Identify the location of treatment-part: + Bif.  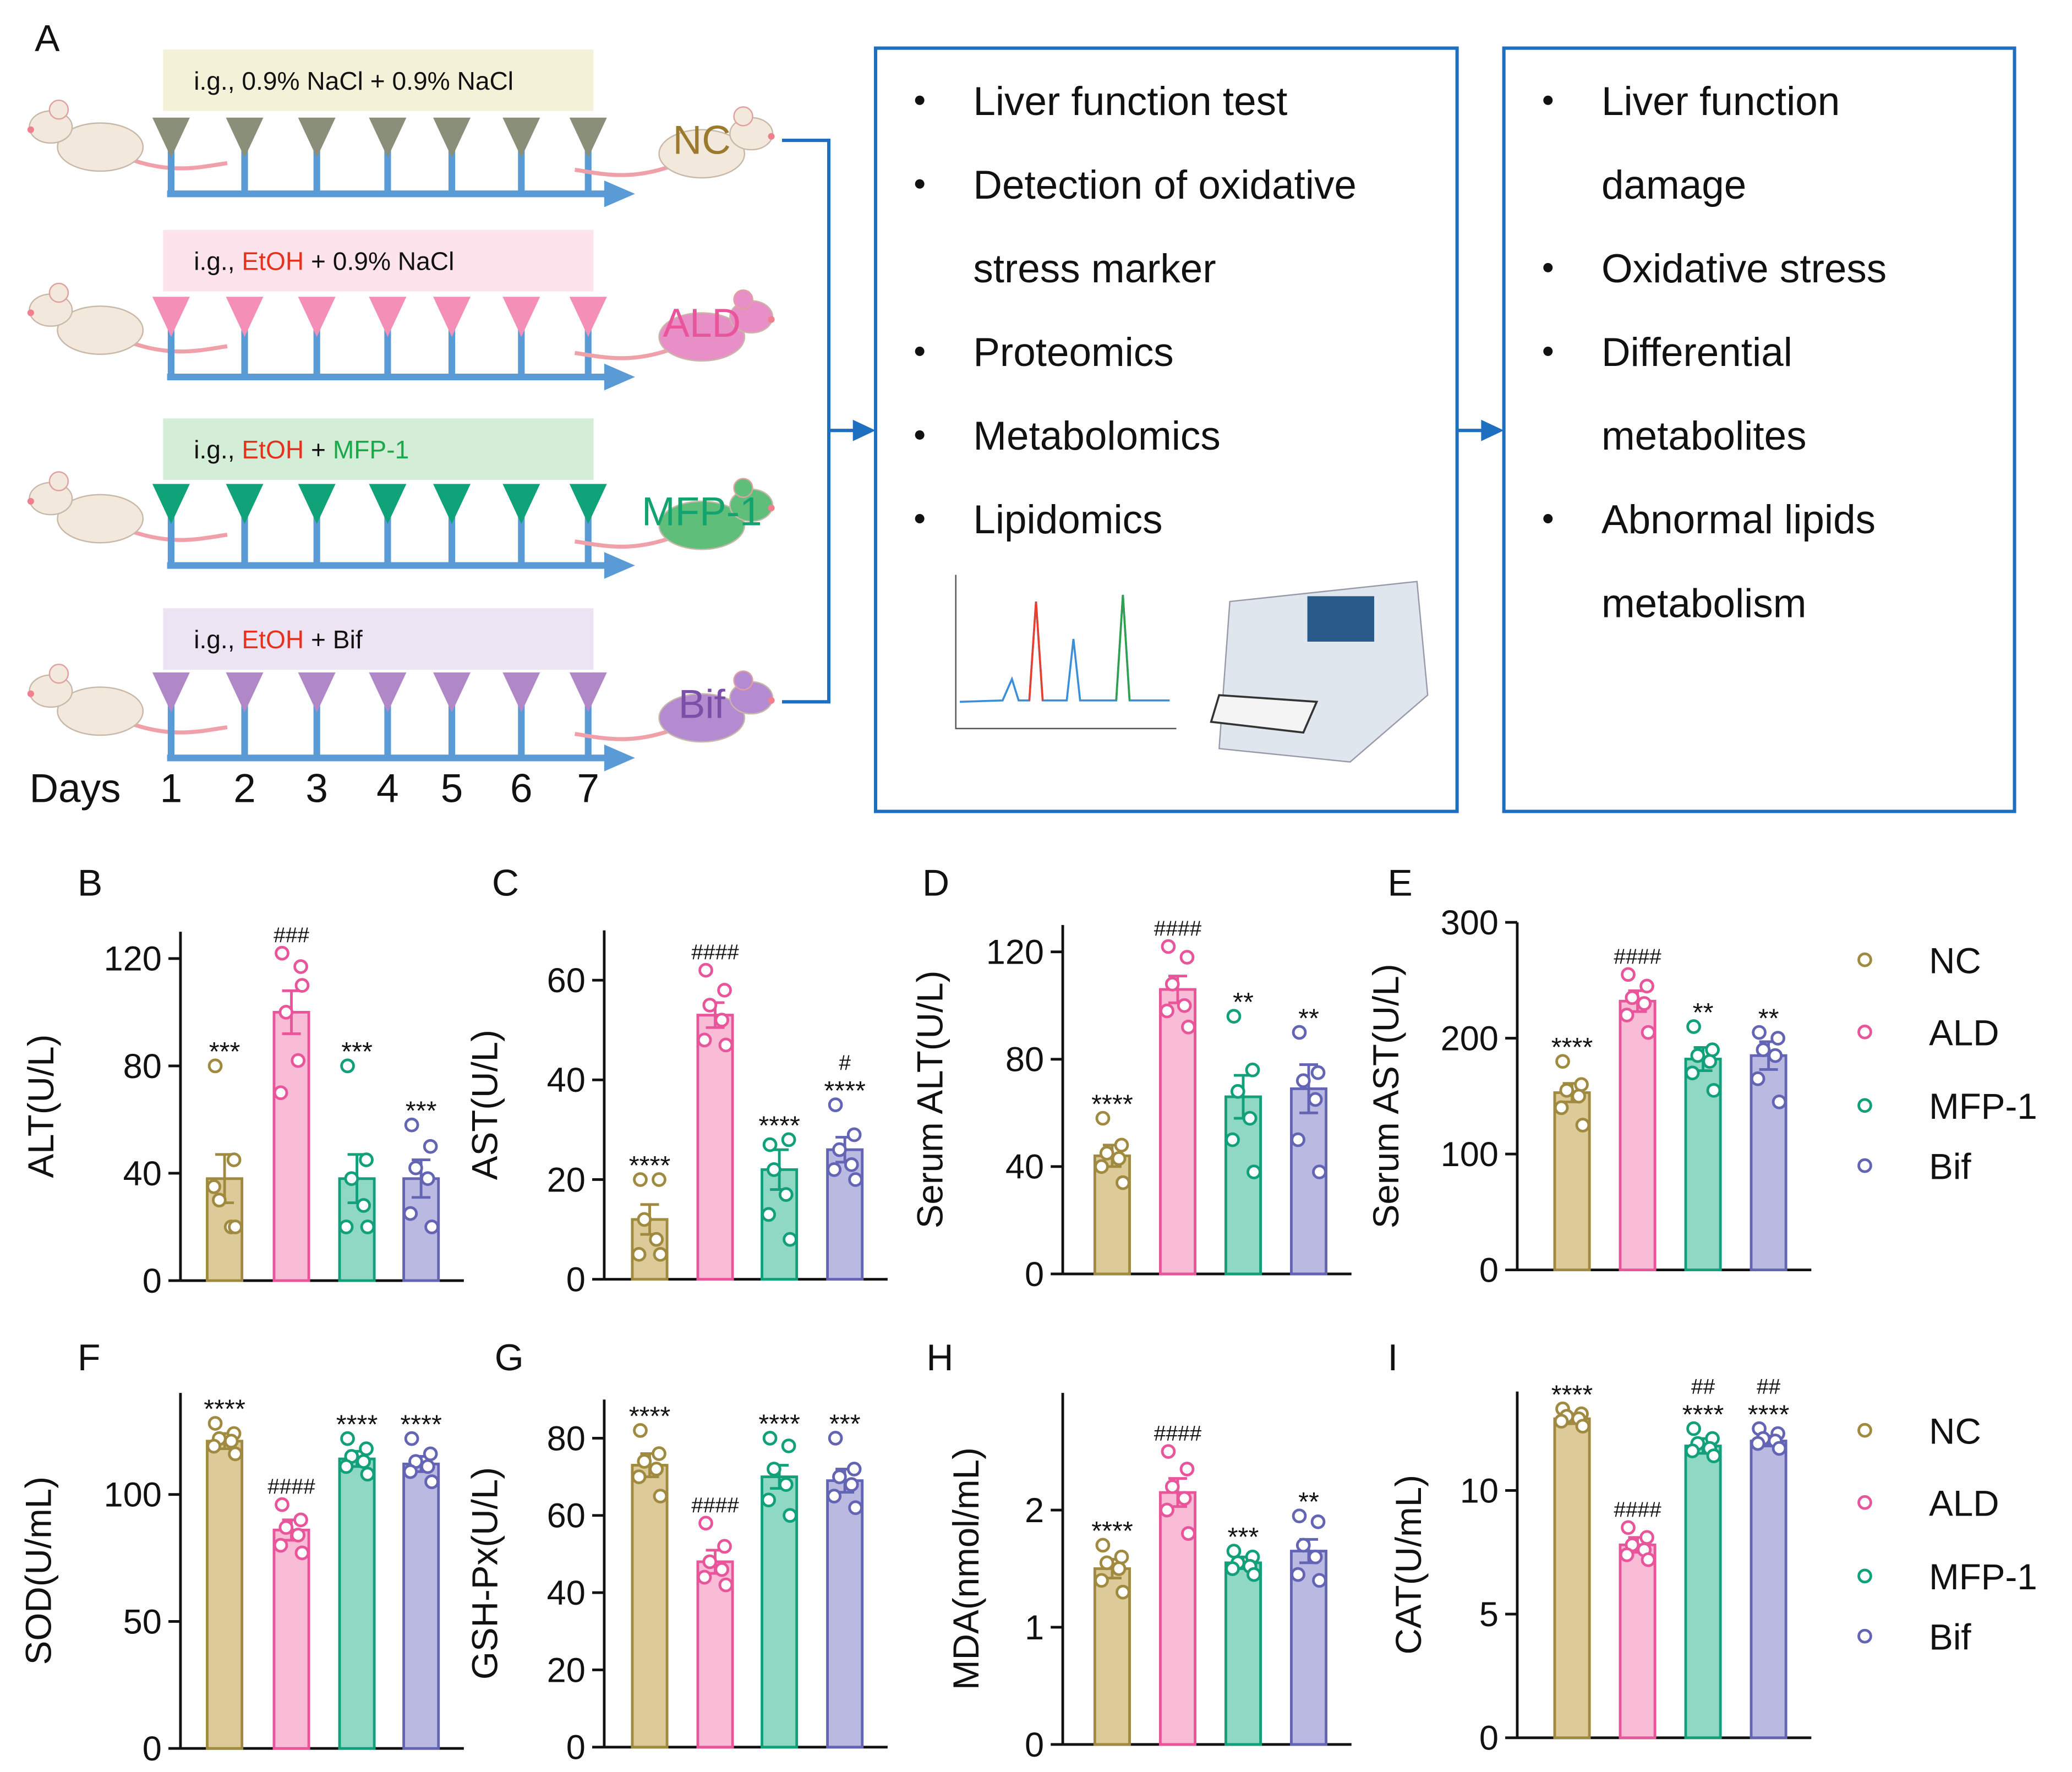
(333, 639).